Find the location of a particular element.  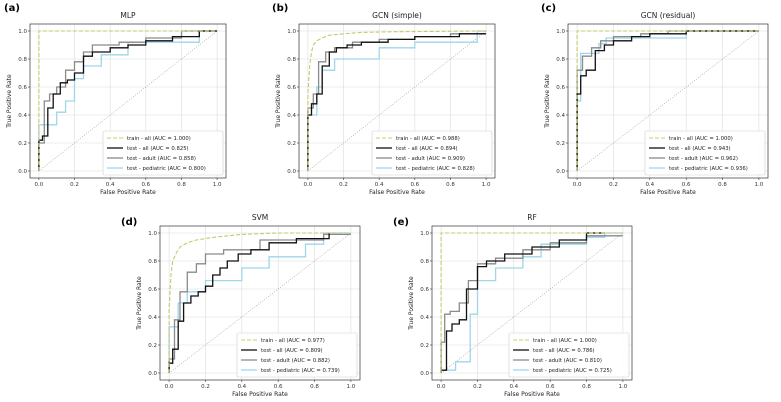

legend-label: test - adult (AUC = 0.858) is located at coordinates (161, 159).